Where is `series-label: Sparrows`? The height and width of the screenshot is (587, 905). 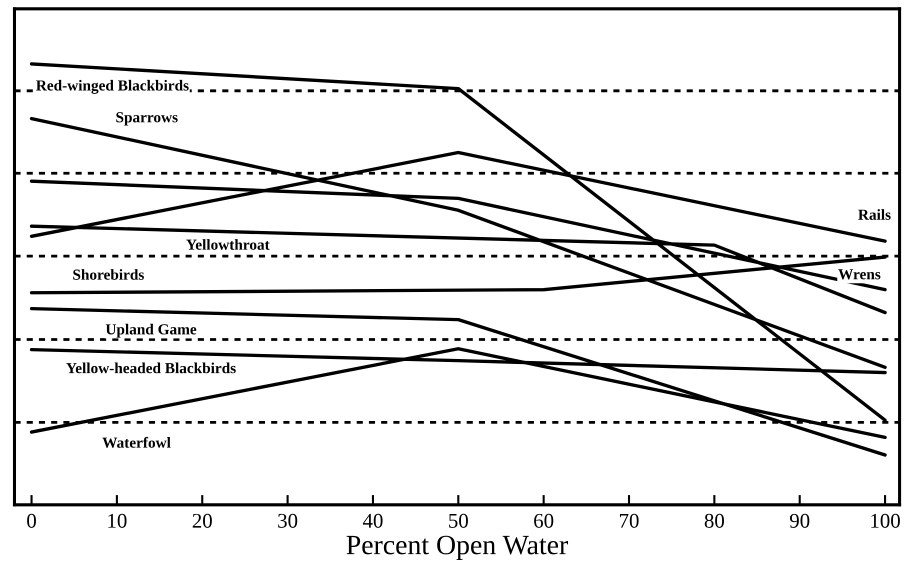
series-label: Sparrows is located at coordinates (147, 119).